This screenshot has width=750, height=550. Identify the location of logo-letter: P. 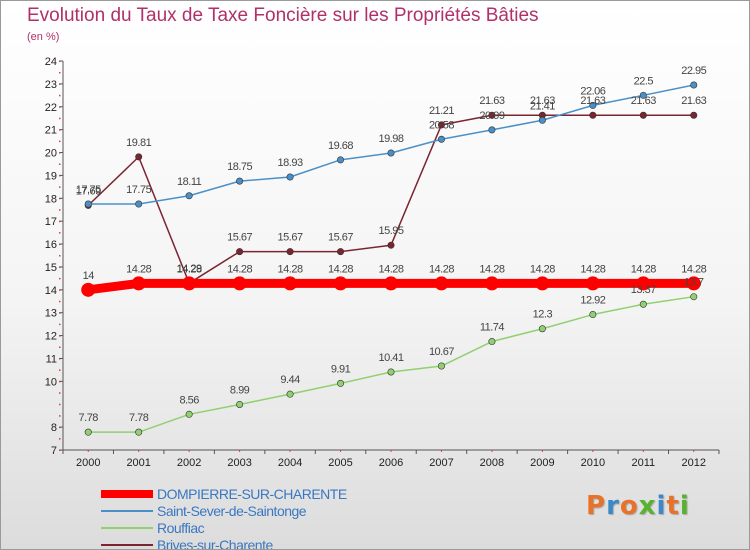
(596, 506).